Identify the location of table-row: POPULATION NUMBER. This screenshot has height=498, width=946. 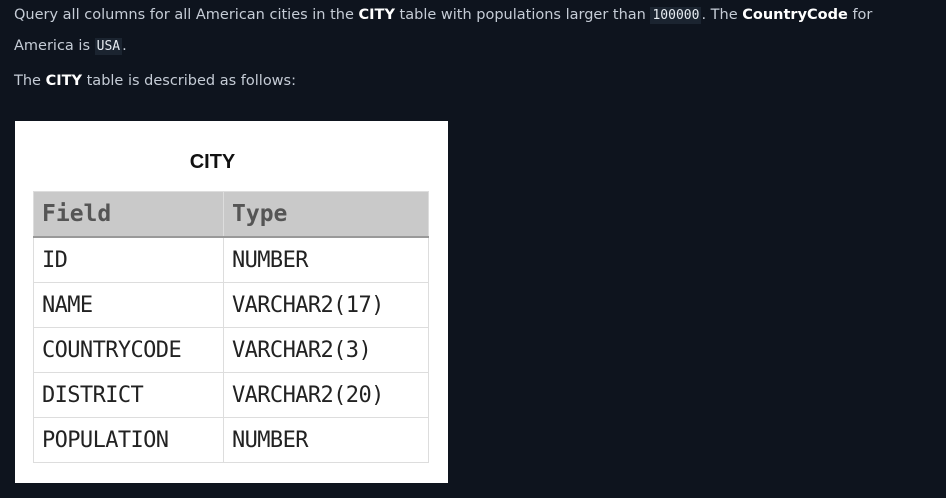
(231, 440).